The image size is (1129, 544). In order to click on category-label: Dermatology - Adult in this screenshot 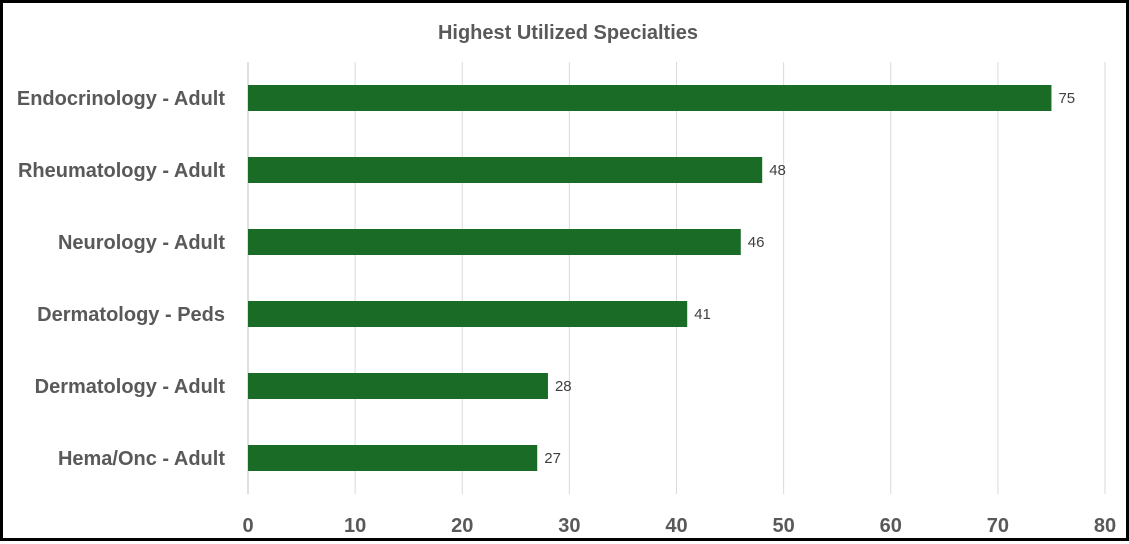, I will do `click(130, 387)`.